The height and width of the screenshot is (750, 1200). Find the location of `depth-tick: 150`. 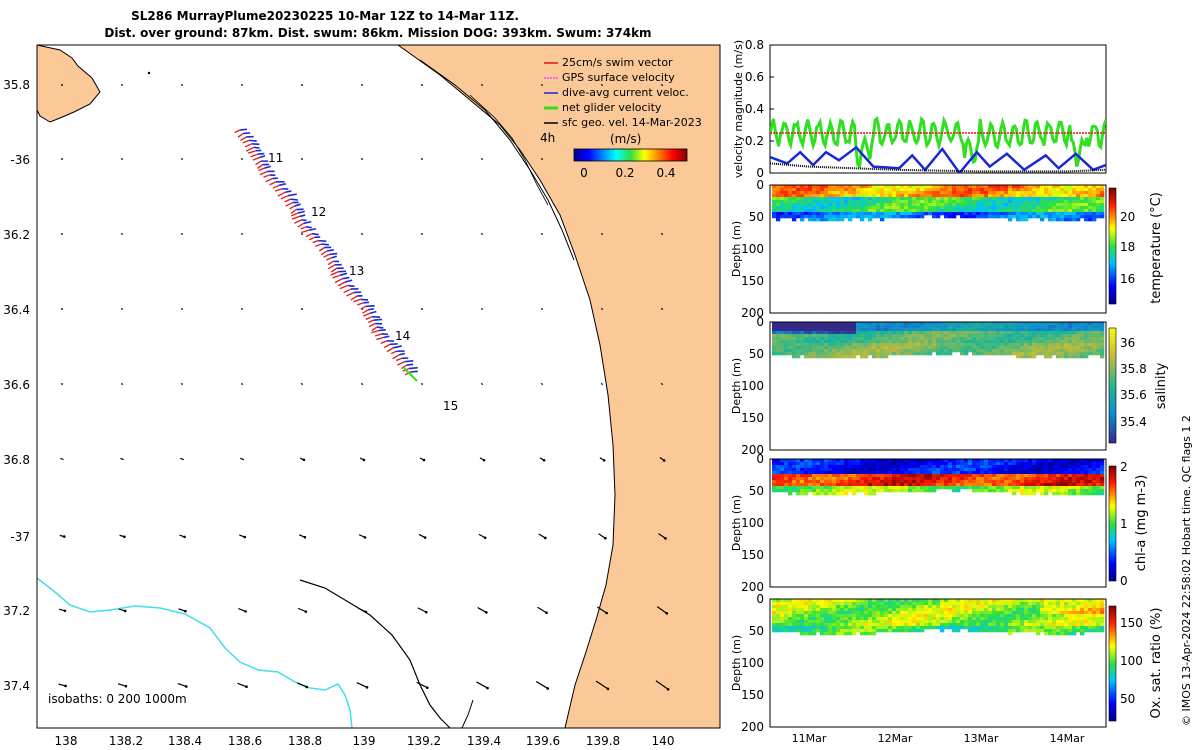

depth-tick: 150 is located at coordinates (752, 418).